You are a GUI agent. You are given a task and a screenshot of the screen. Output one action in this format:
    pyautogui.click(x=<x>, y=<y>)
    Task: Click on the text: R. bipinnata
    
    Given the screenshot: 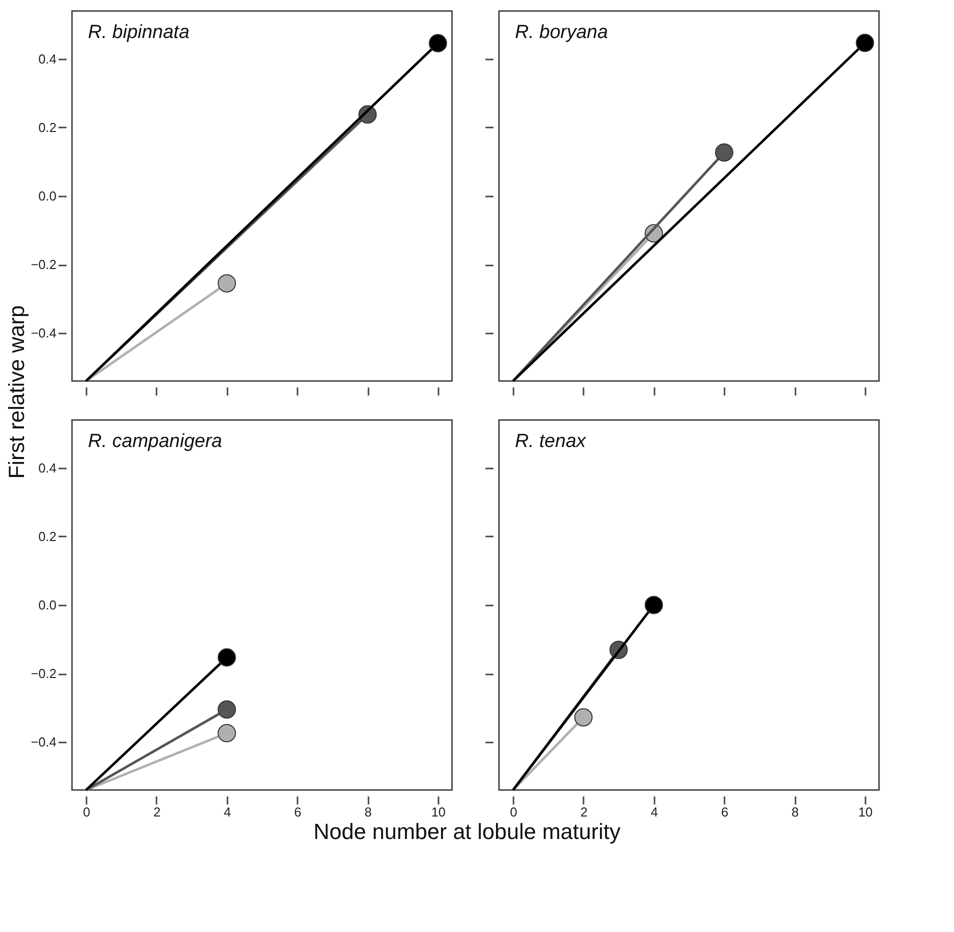 What is the action you would take?
    pyautogui.click(x=139, y=32)
    